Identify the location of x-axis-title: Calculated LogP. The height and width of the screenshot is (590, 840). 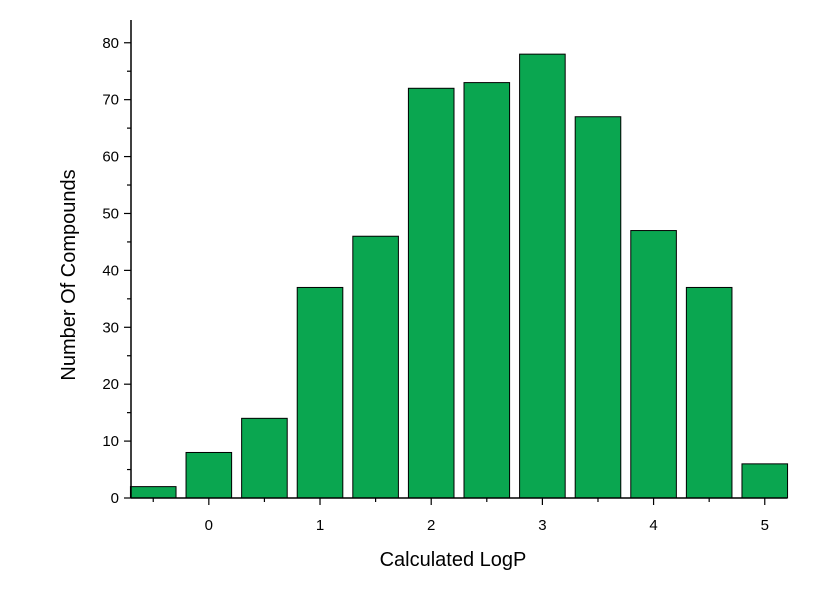
(453, 560).